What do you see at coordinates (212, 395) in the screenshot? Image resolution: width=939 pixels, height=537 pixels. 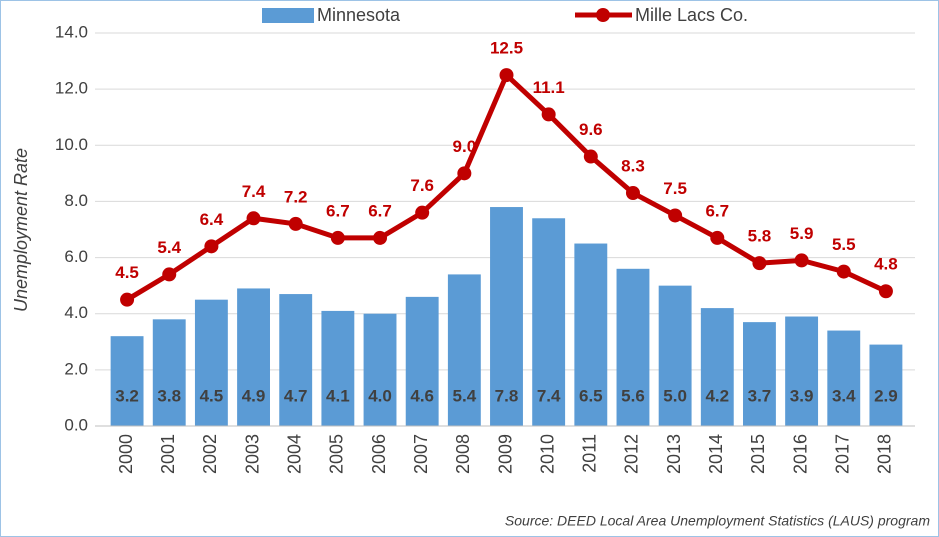 I see `bar-value-label: 4.5` at bounding box center [212, 395].